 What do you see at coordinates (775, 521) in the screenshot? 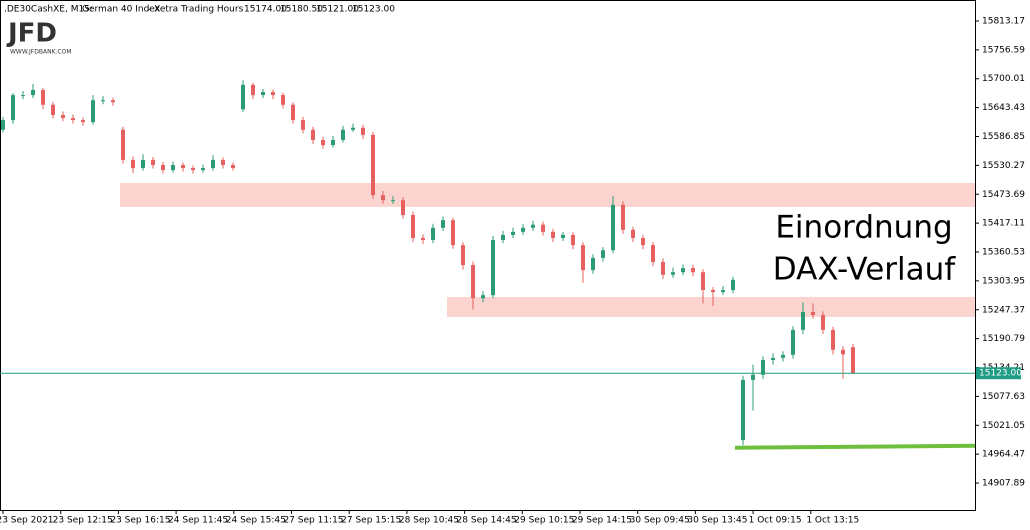
I see `x-tick-label: 1 Oct 09:15` at bounding box center [775, 521].